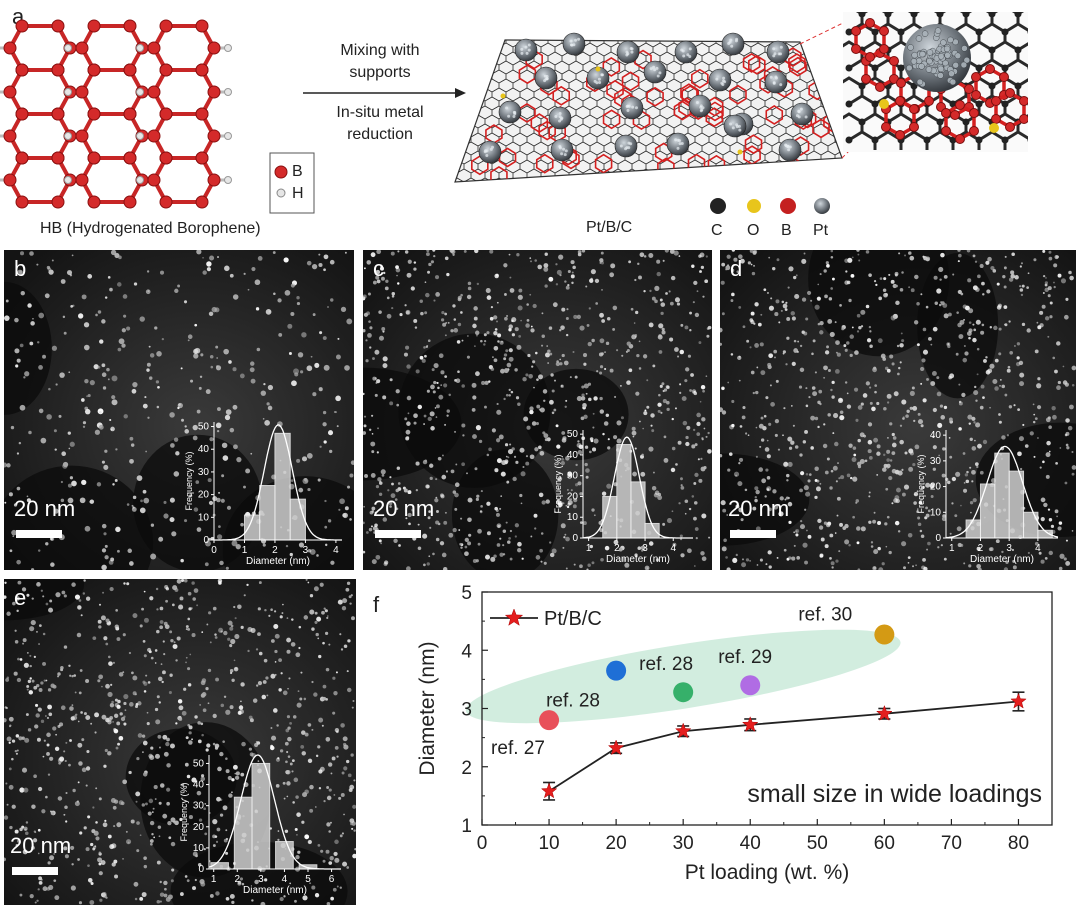  I want to click on histogram-x-tick: 2, so click(981, 548).